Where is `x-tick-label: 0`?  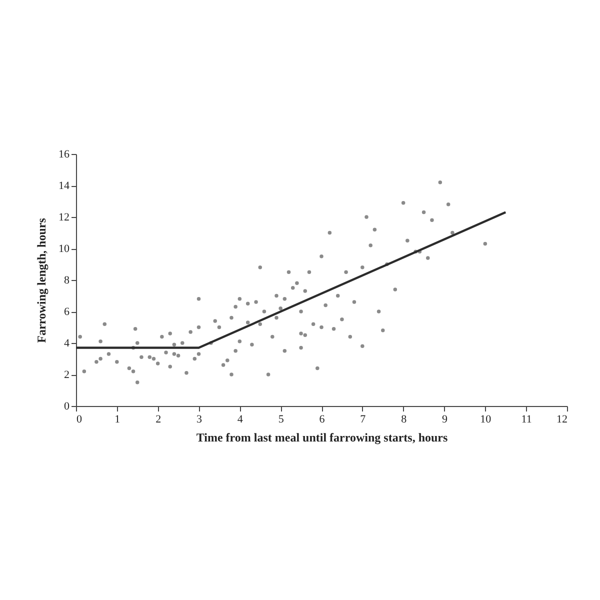
x-tick-label: 0 is located at coordinates (79, 420).